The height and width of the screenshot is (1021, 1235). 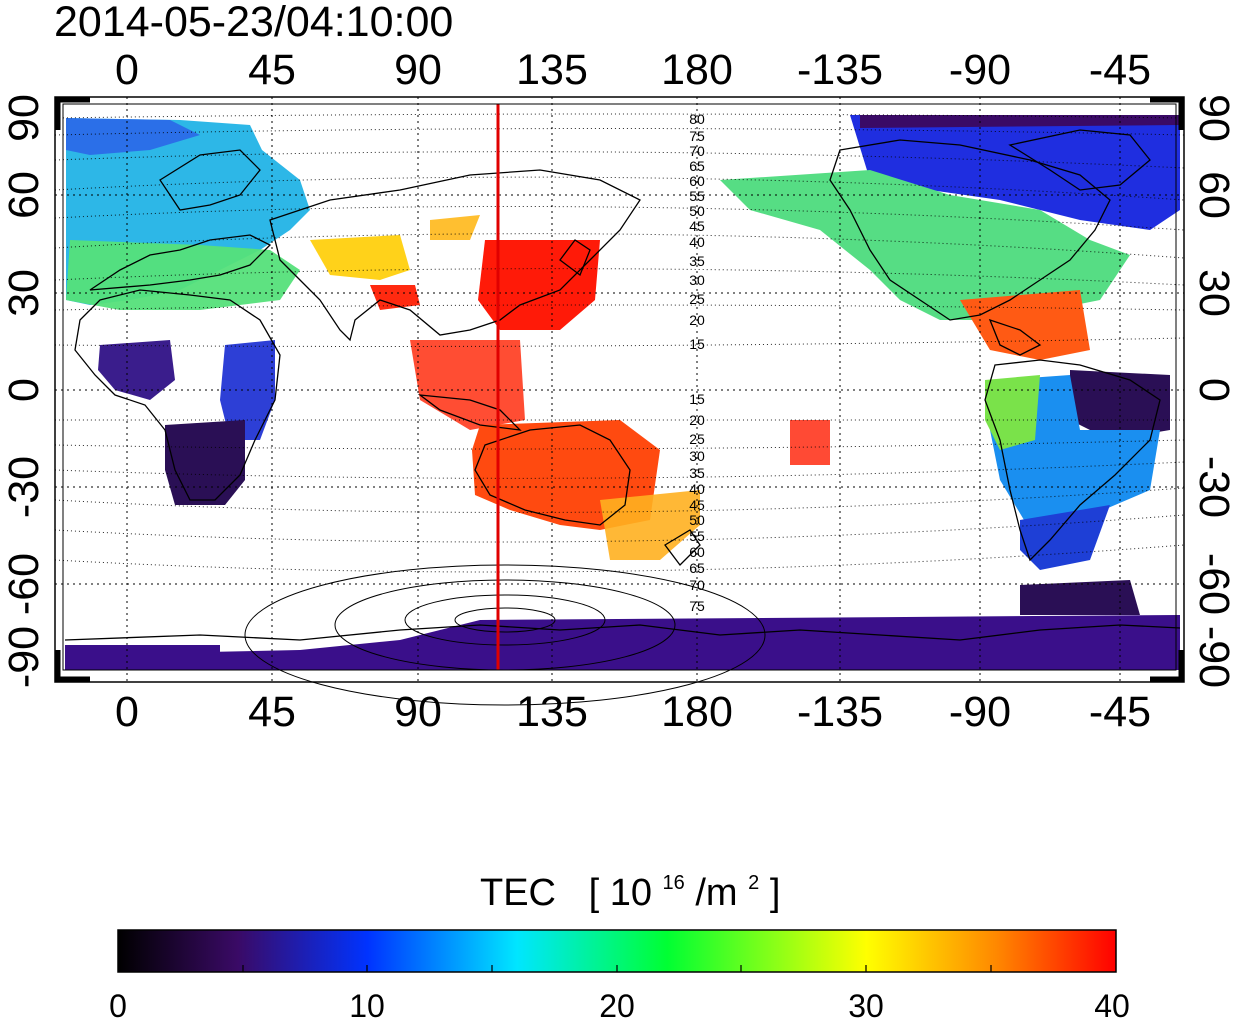 What do you see at coordinates (697, 489) in the screenshot?
I see `contour-label-south: 40` at bounding box center [697, 489].